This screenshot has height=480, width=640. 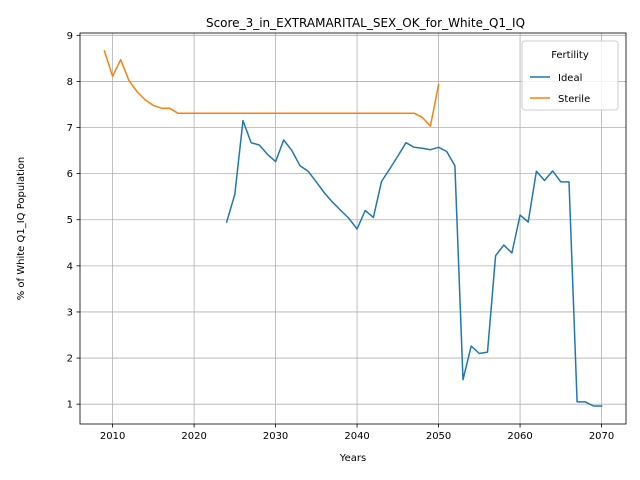 What do you see at coordinates (112, 436) in the screenshot?
I see `x-tick-label: 2010` at bounding box center [112, 436].